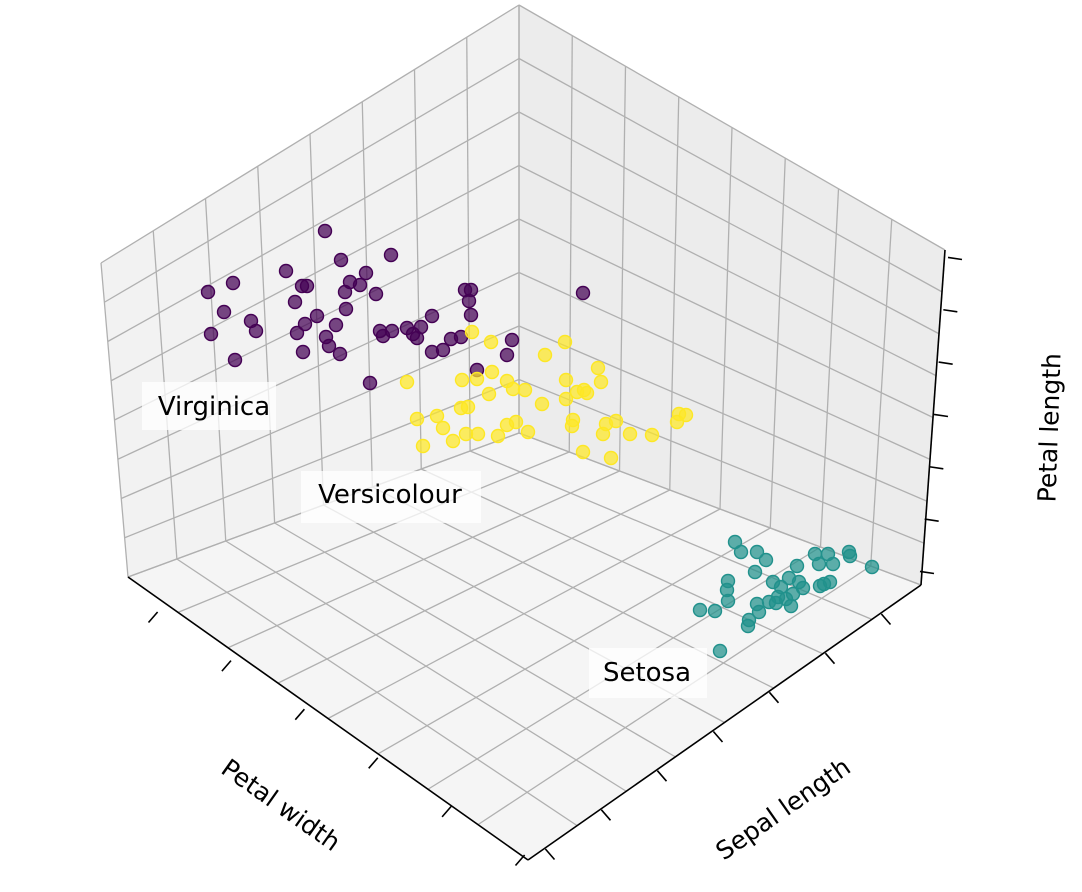  What do you see at coordinates (209, 406) in the screenshot?
I see `cluster-label-virginica: Virginica` at bounding box center [209, 406].